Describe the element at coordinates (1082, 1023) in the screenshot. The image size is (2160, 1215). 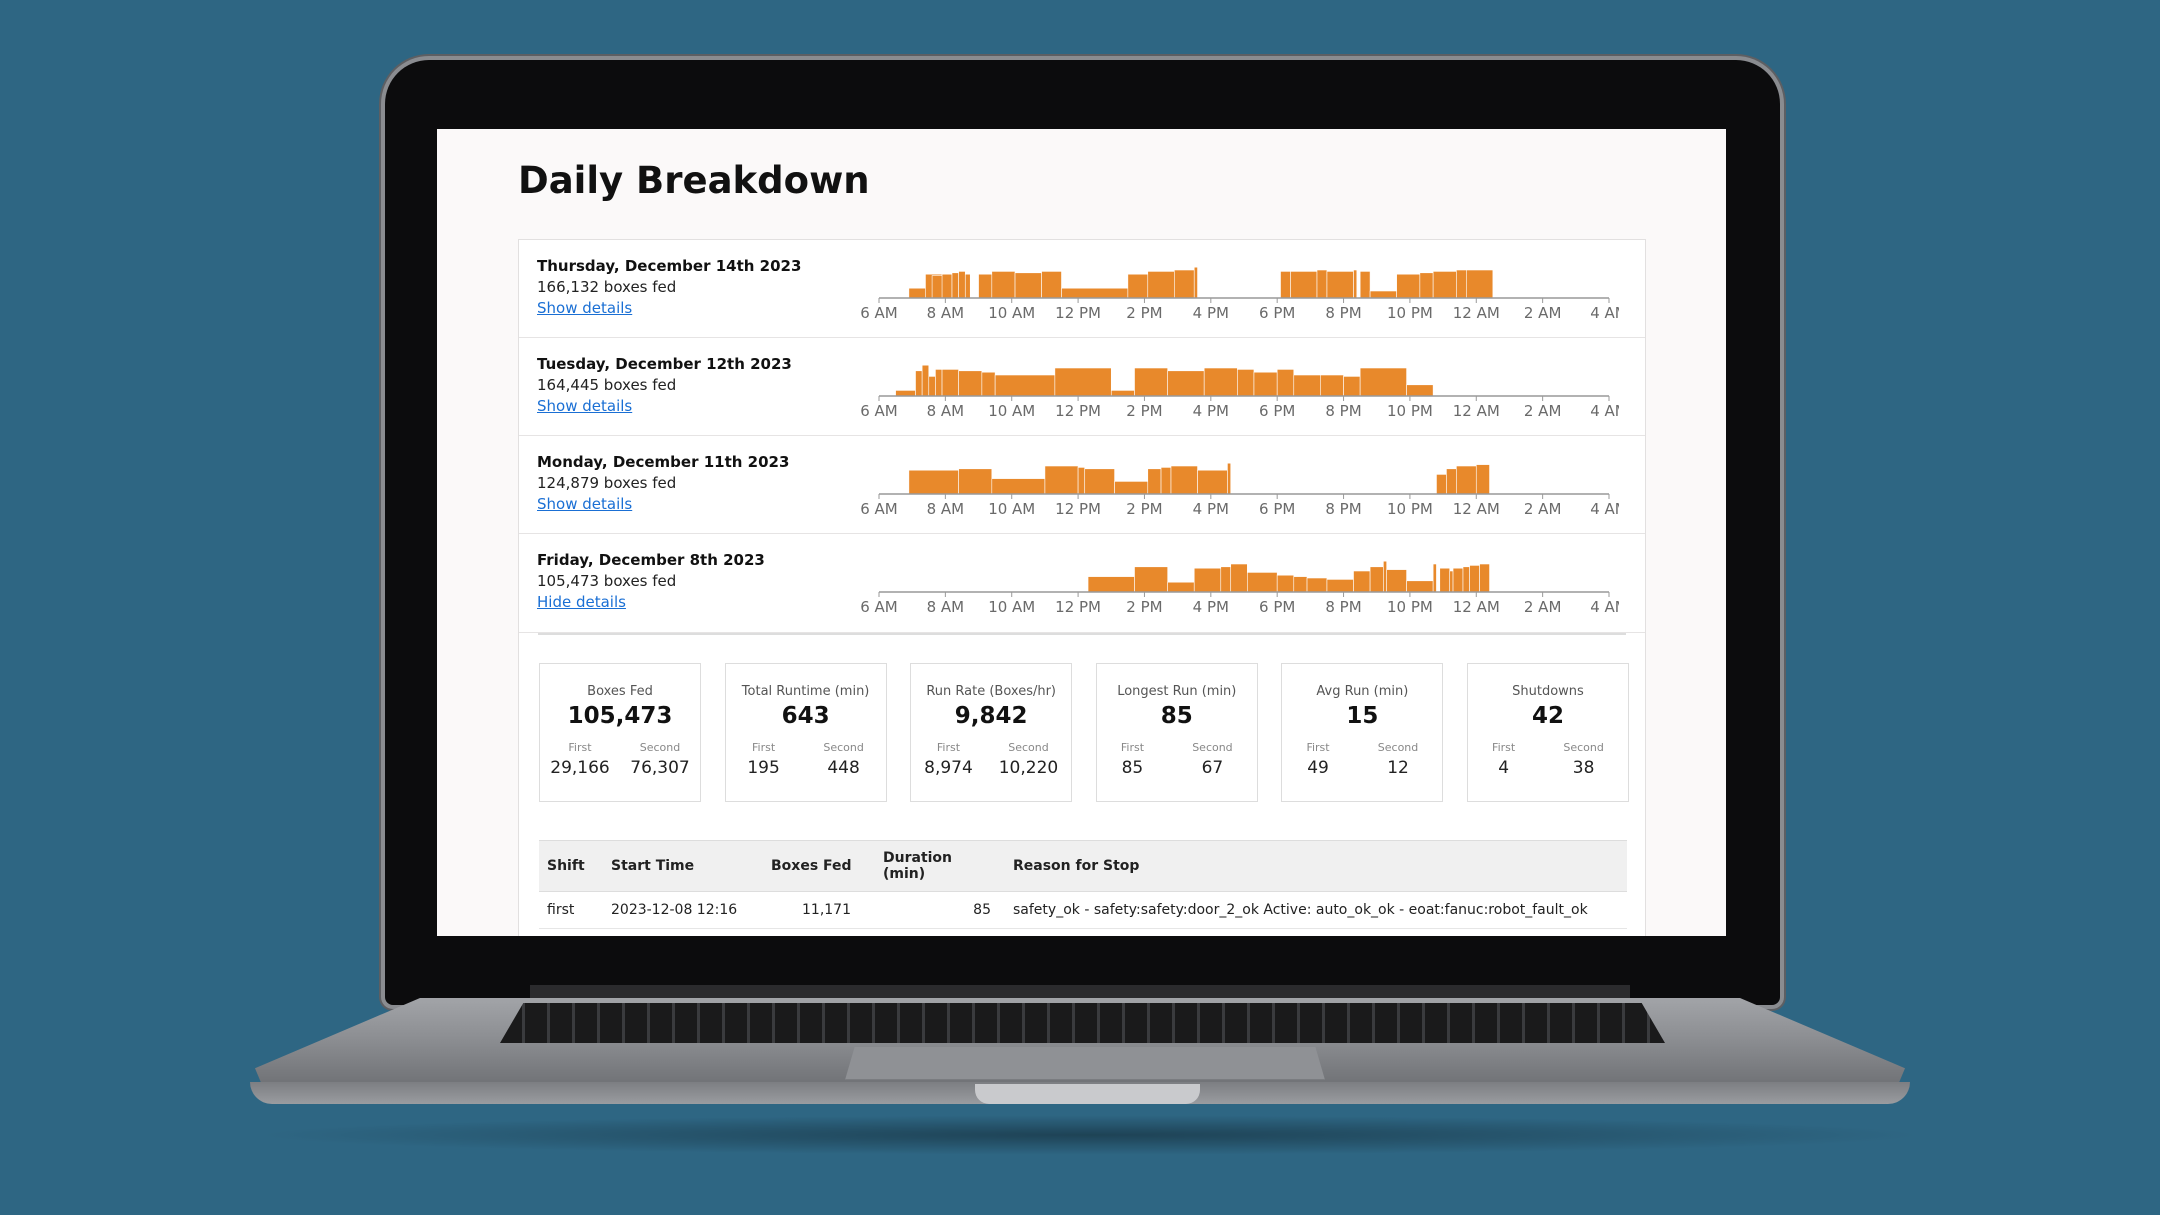
I see `laptop-keyboard` at that location.